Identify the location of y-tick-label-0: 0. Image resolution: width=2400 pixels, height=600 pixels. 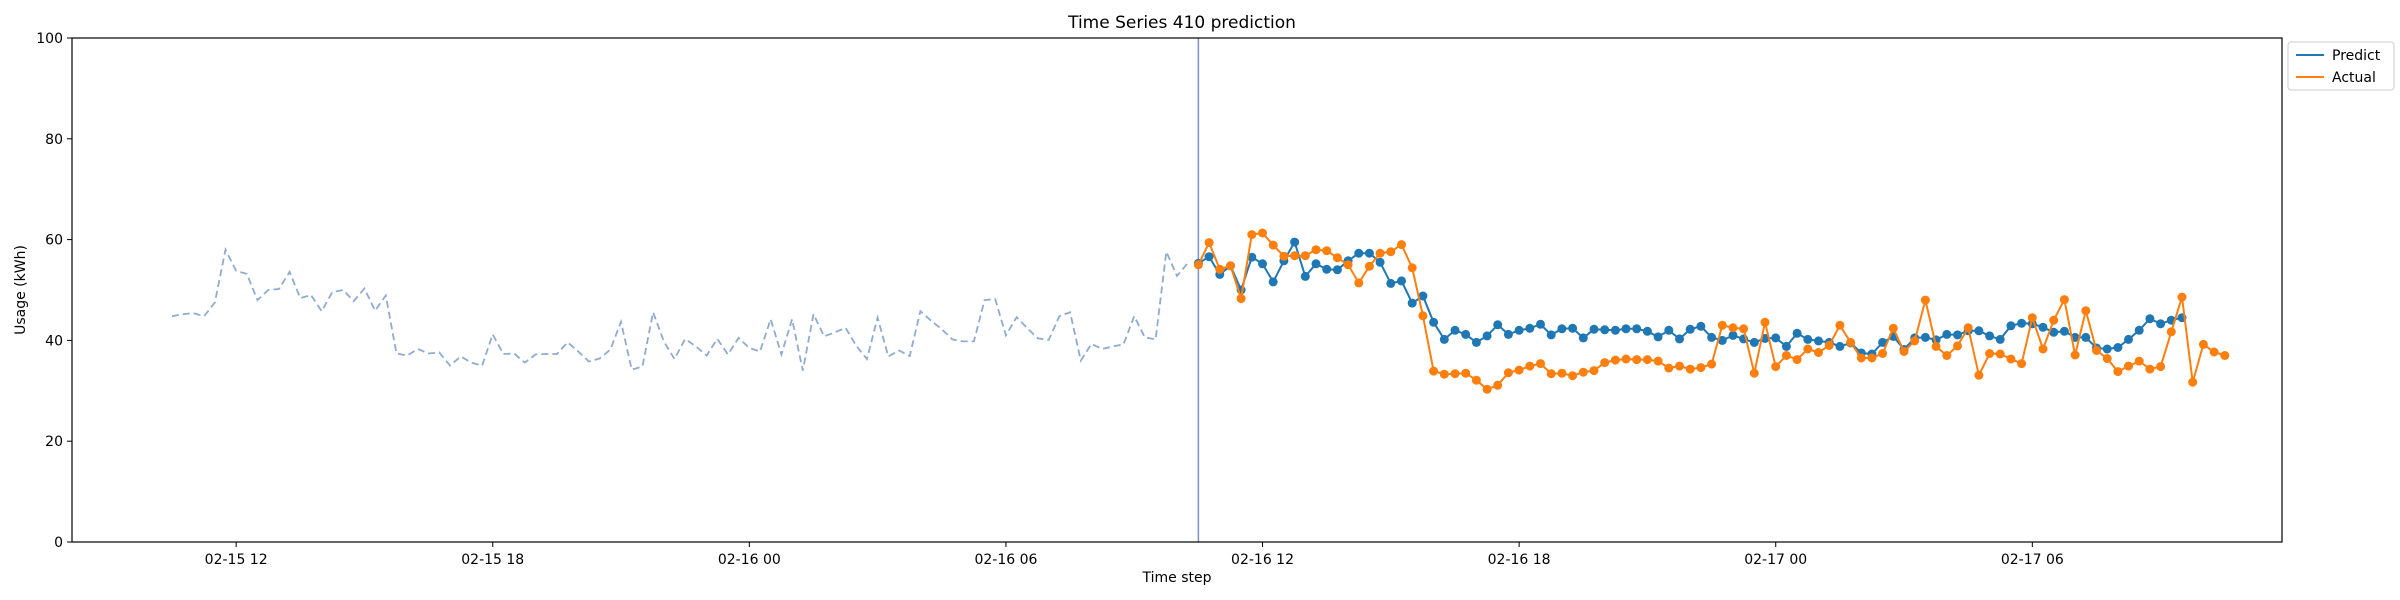
(58, 543).